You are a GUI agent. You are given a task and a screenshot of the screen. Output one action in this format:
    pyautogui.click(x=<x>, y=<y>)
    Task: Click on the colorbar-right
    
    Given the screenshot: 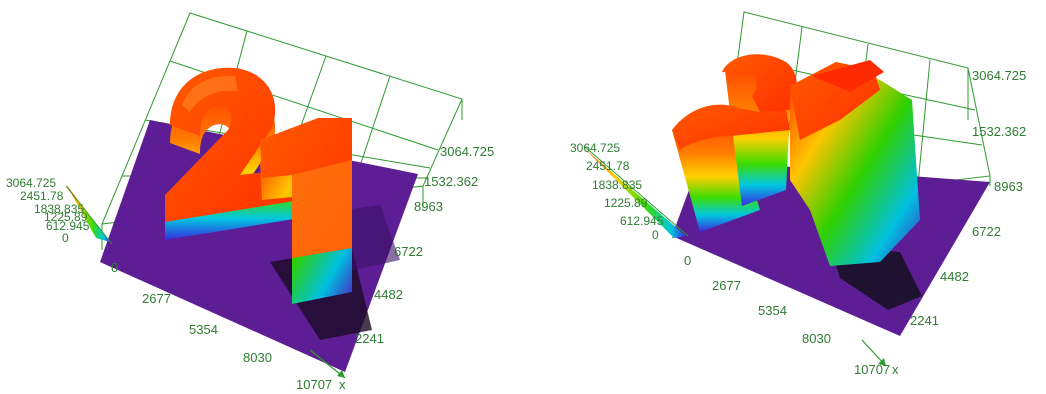 What is the action you would take?
    pyautogui.click(x=635, y=193)
    